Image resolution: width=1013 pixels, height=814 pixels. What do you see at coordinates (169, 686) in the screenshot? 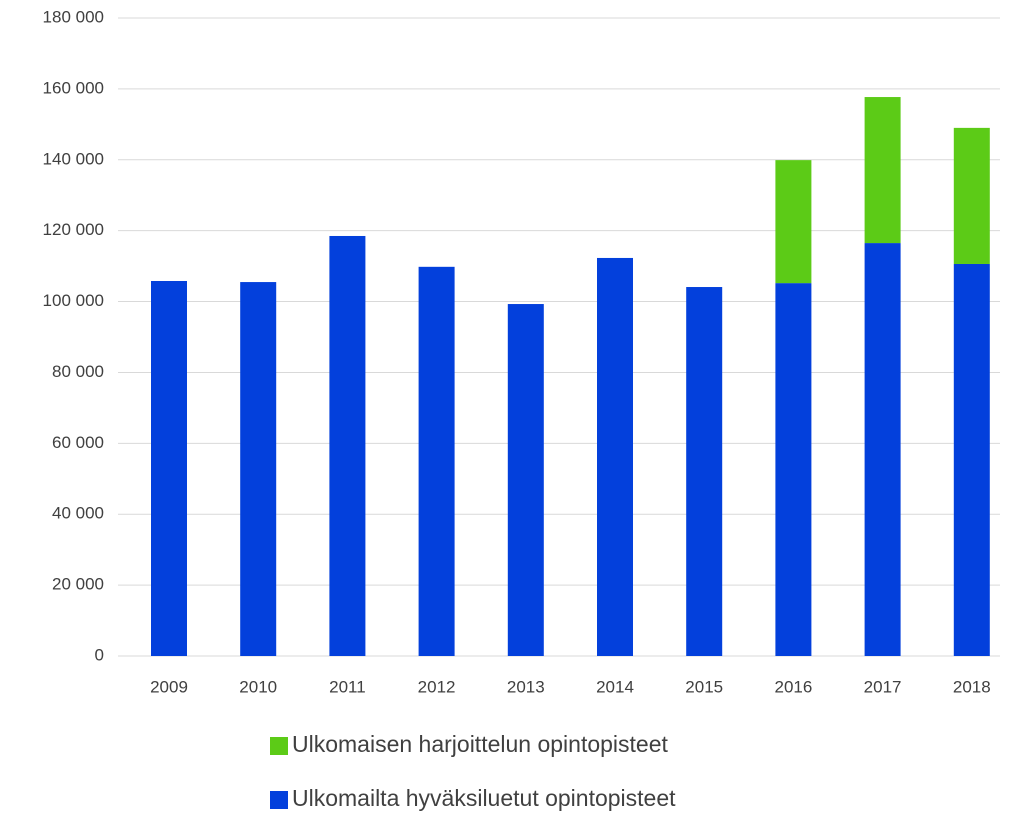
I see `x-tick-label: 2009` at bounding box center [169, 686].